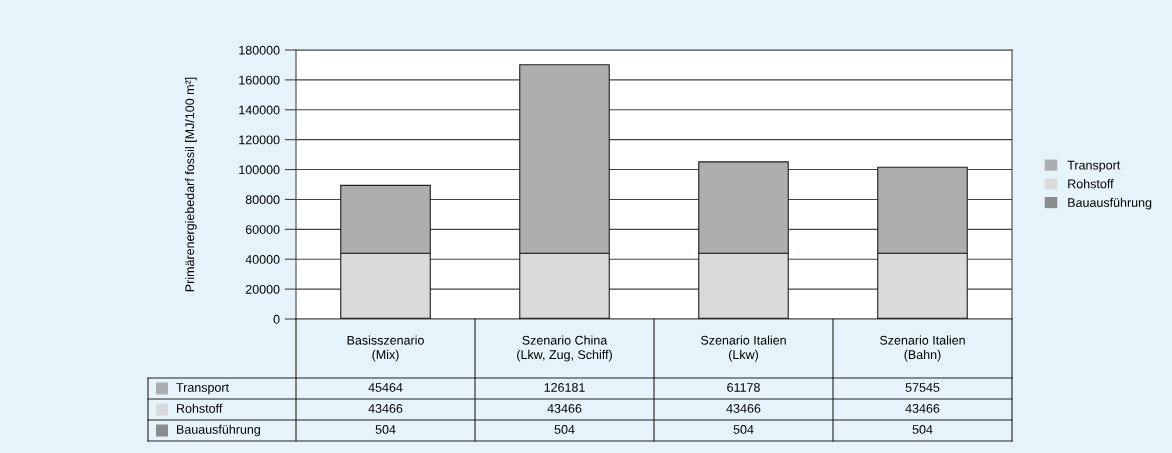 The width and height of the screenshot is (1172, 453). Describe the element at coordinates (922, 387) in the screenshot. I see `data-label: 57545` at that location.